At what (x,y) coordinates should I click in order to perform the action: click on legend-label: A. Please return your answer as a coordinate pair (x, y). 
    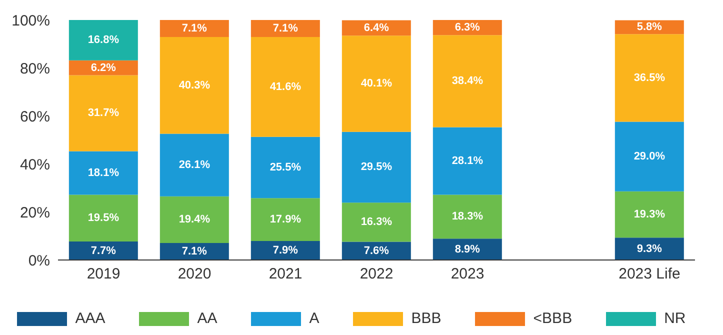
    Looking at the image, I should click on (314, 318).